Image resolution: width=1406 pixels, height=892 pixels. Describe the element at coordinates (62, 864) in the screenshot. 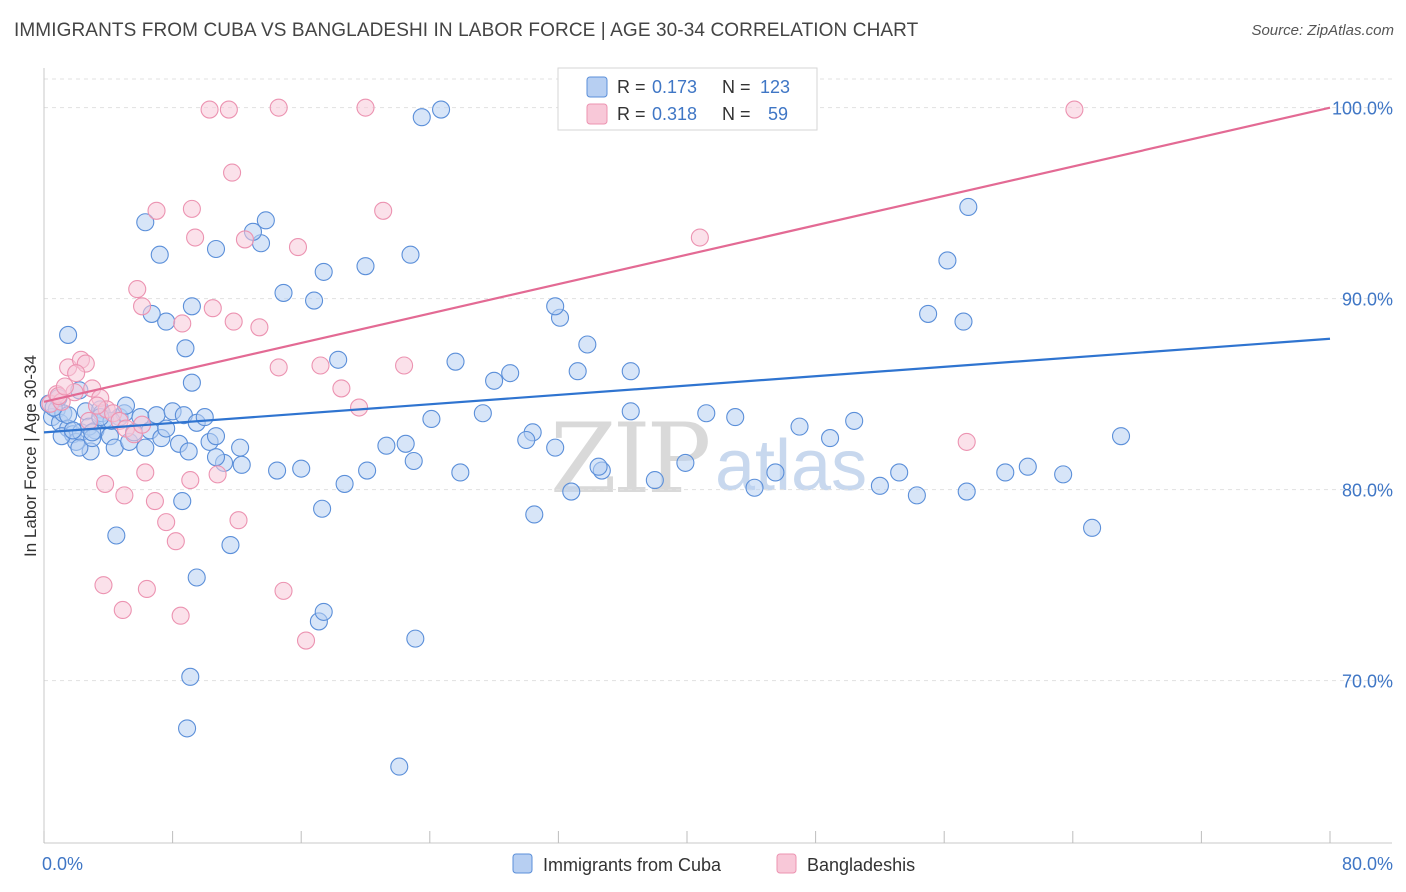

I see `x-tick-label-min: 0.0%` at that location.